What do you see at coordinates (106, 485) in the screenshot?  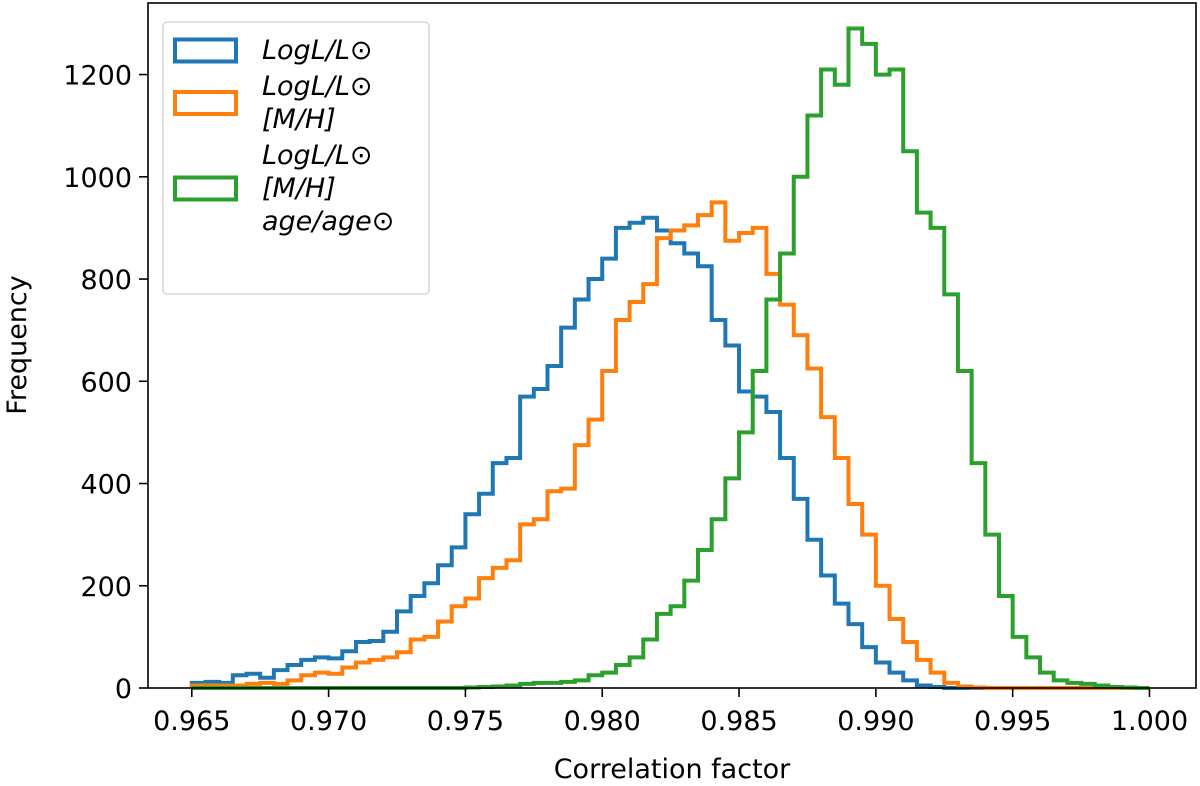 I see `y-tick-label: 400` at bounding box center [106, 485].